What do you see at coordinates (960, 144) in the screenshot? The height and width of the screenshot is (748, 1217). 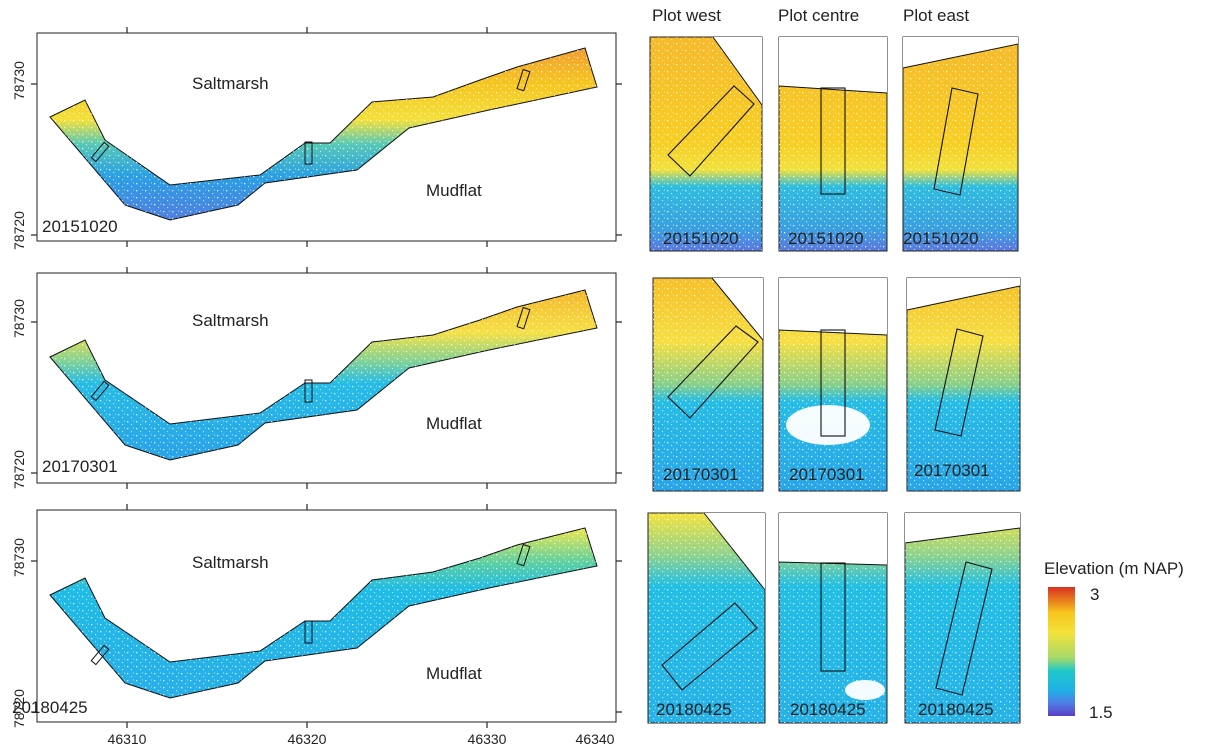 I see `inset-east-1: 20151020` at bounding box center [960, 144].